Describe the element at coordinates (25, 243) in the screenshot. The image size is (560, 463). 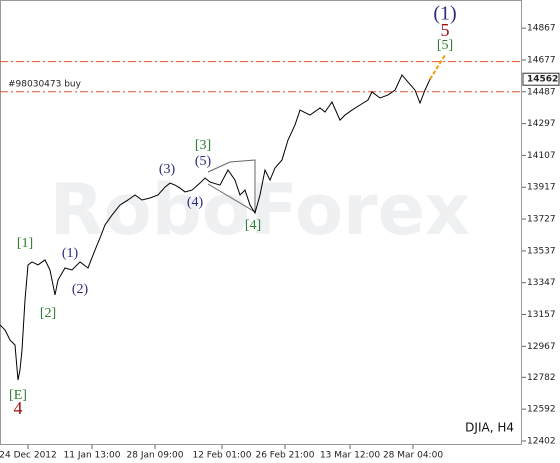
I see `wave-label: [1]` at that location.